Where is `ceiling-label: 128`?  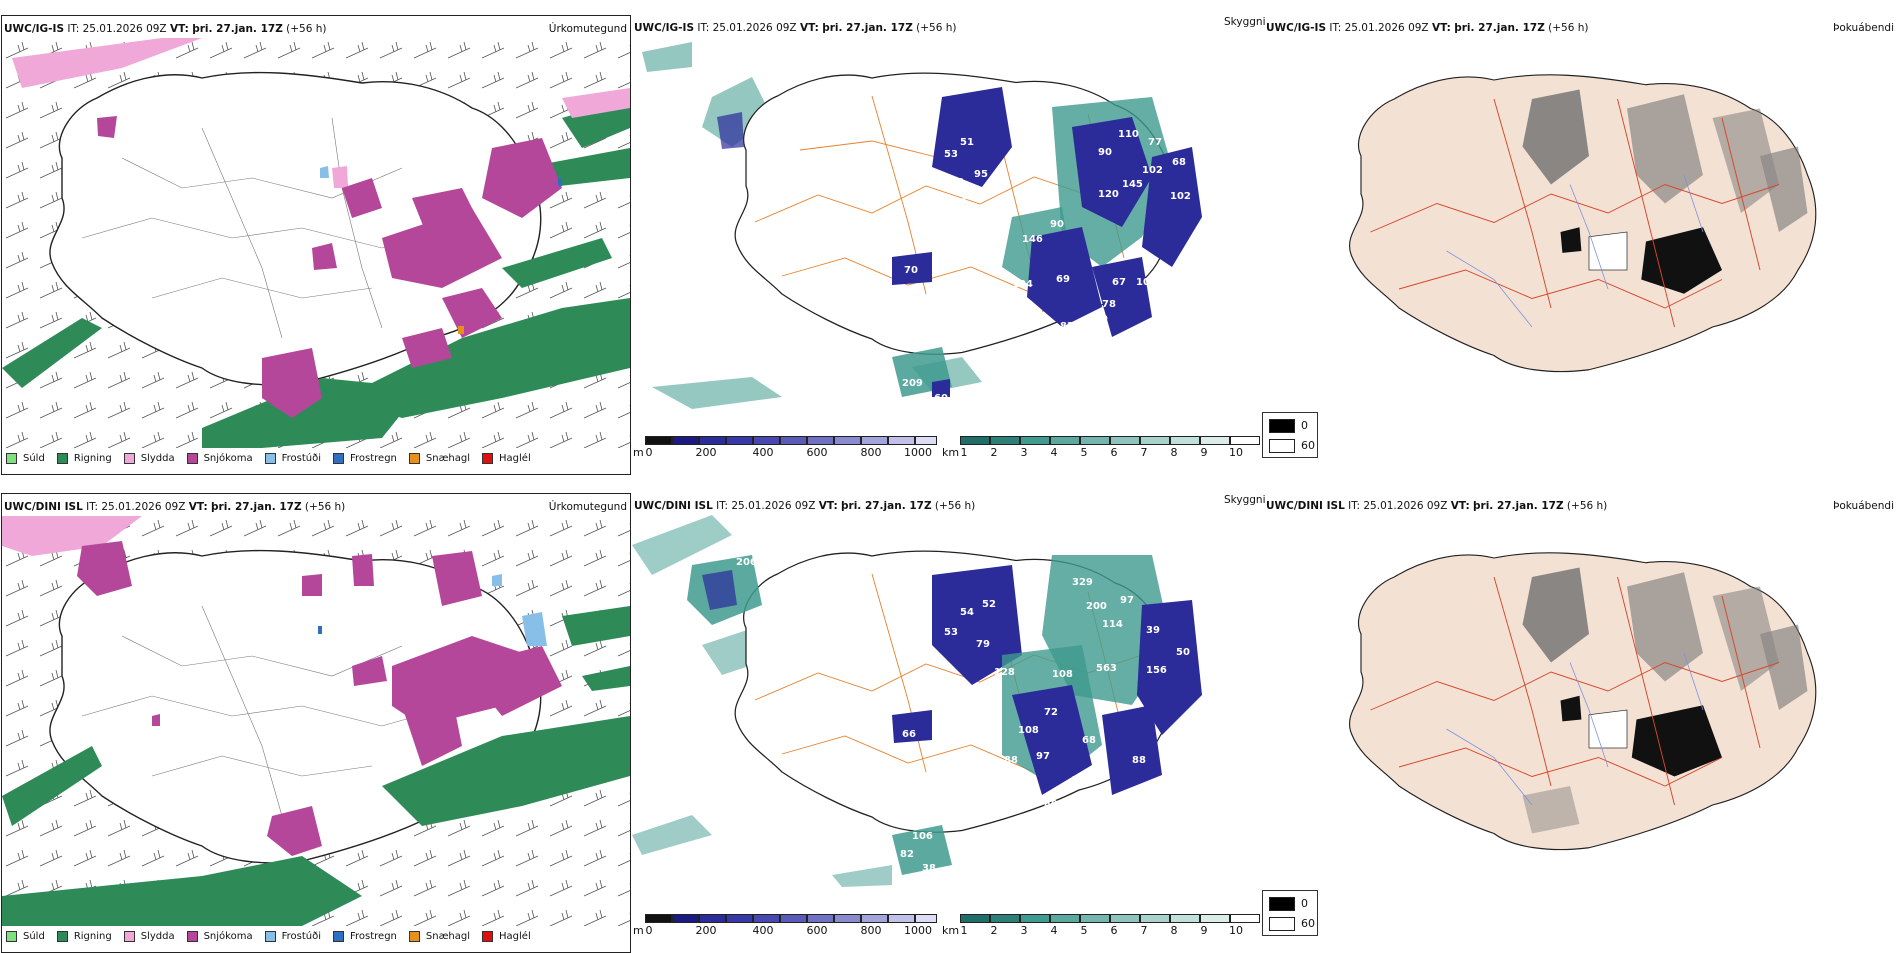
ceiling-label: 128 is located at coordinates (1004, 672).